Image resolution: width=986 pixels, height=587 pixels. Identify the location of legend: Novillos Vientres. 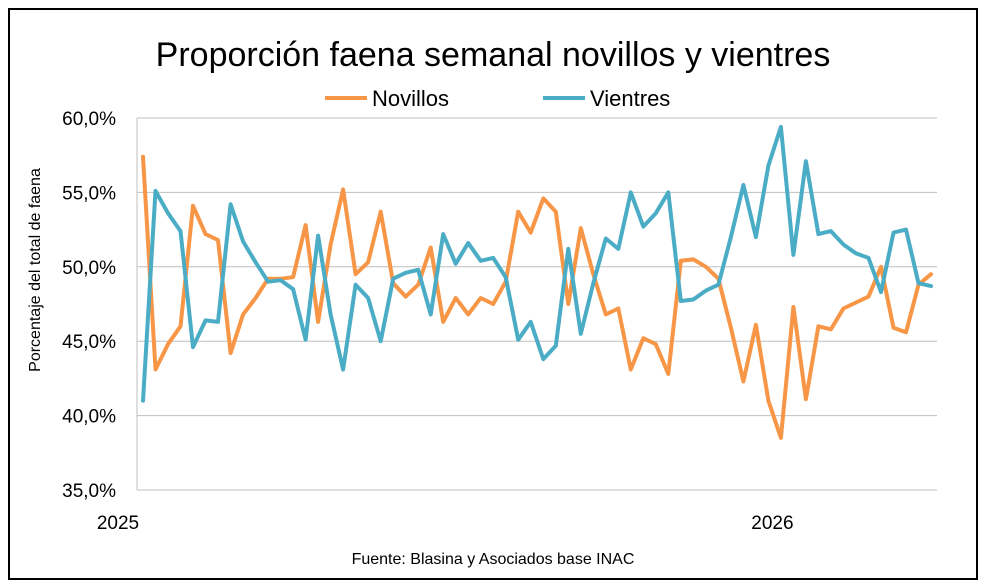
(497, 98).